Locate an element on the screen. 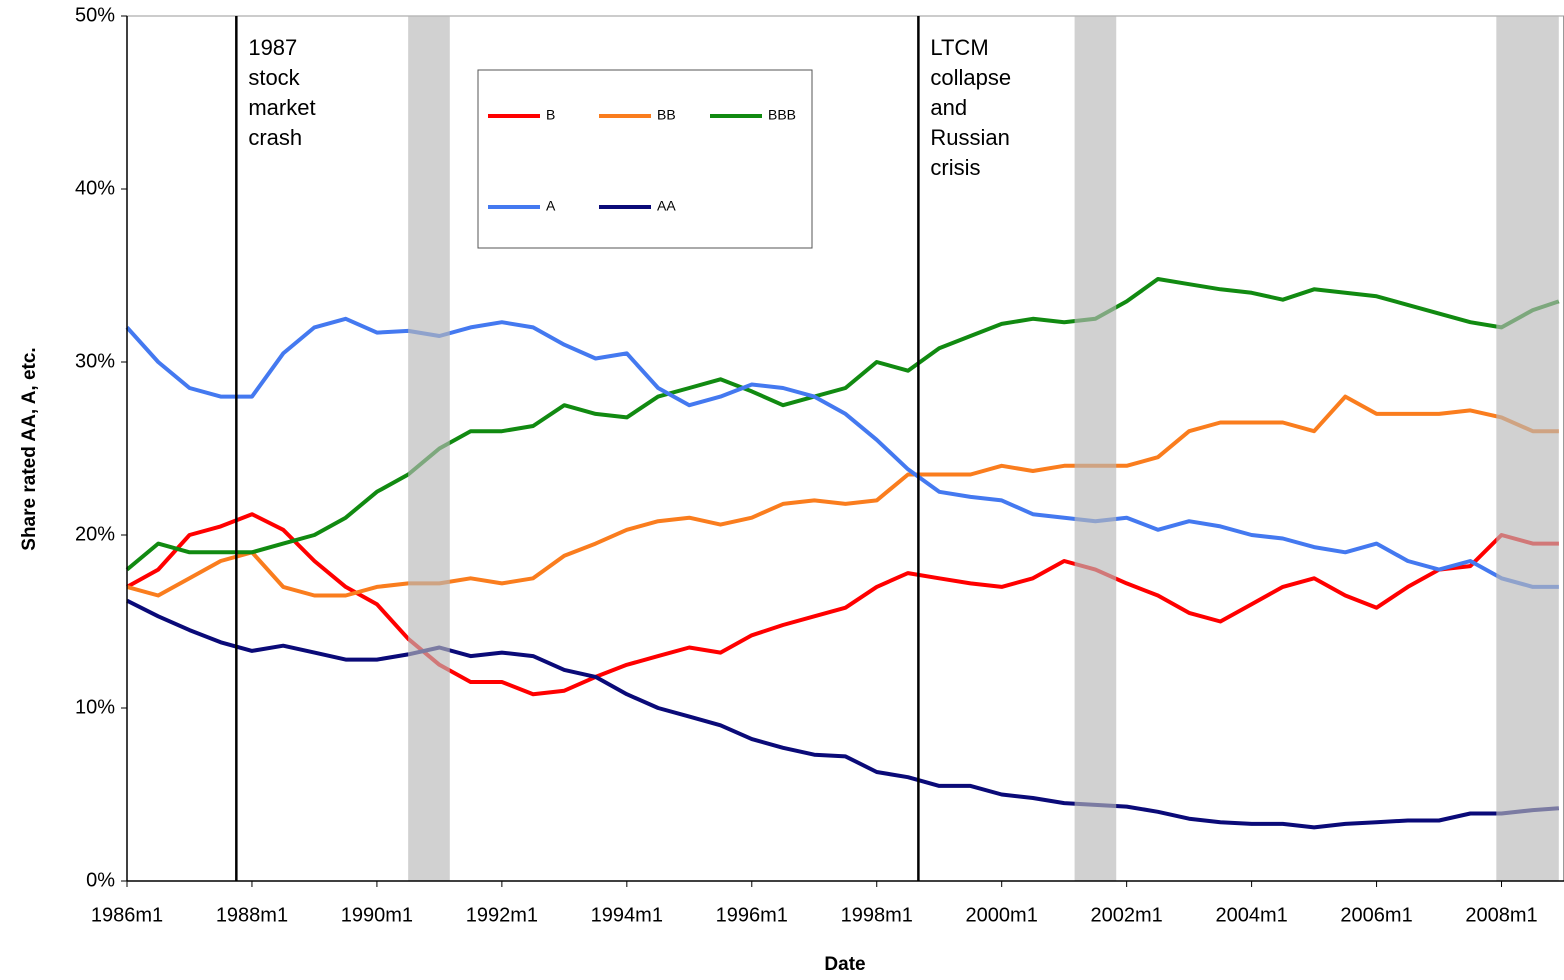 The image size is (1564, 980). x-tick-label: 1988m1 is located at coordinates (252, 915).